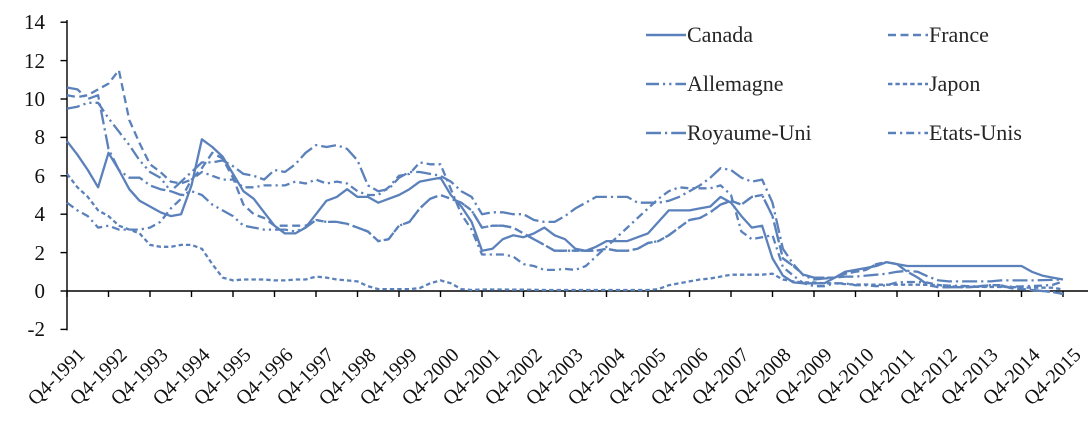 The width and height of the screenshot is (1092, 428). I want to click on y-tick-label: 12, so click(34, 60).